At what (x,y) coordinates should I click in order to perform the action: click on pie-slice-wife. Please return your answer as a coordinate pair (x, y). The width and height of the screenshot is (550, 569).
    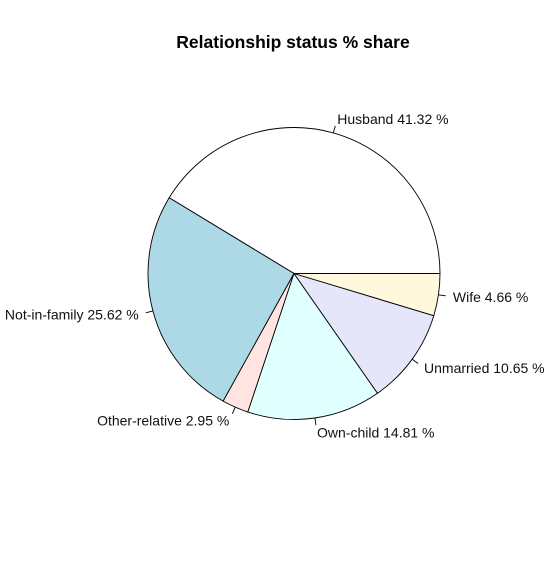
    Looking at the image, I should click on (367, 295).